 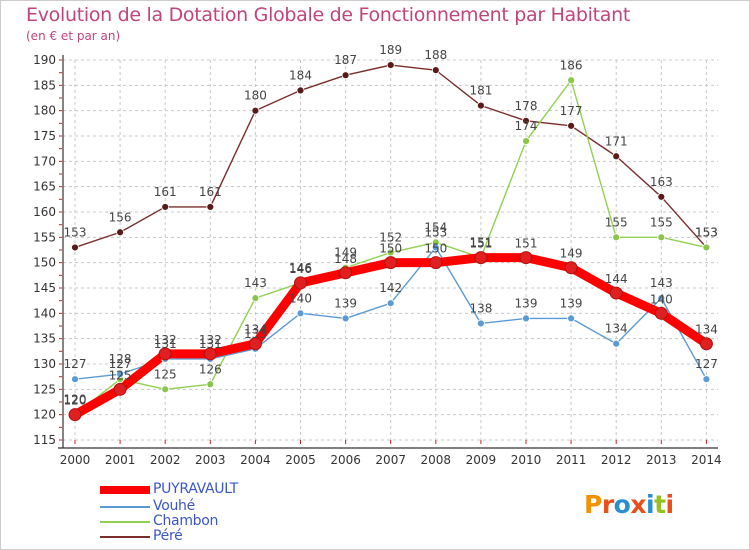 I want to click on y-tick-label: 175, so click(x=44, y=136).